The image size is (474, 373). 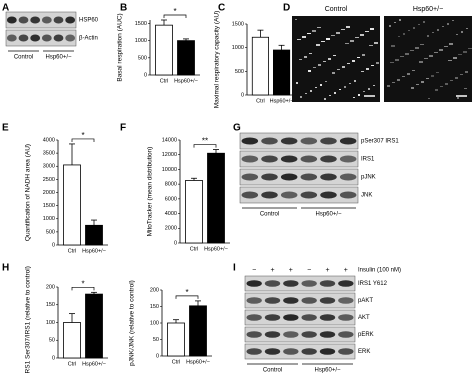 What do you see at coordinates (368, 178) in the screenshot?
I see `blot-row-label: pJNK` at bounding box center [368, 178].